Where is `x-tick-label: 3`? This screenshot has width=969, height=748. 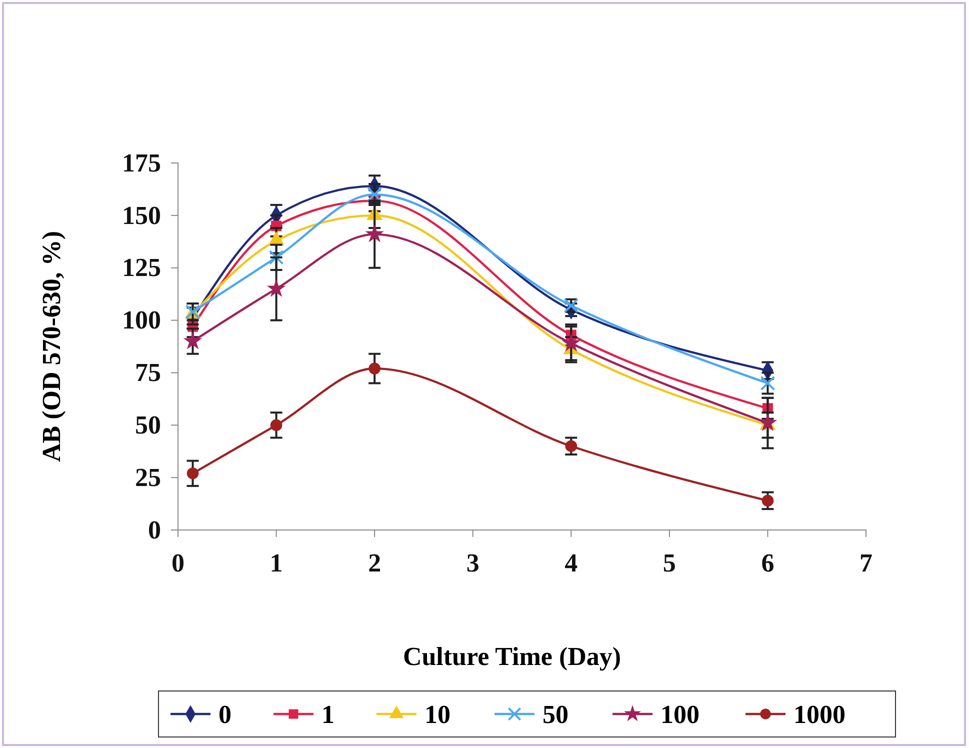
x-tick-label: 3 is located at coordinates (473, 563).